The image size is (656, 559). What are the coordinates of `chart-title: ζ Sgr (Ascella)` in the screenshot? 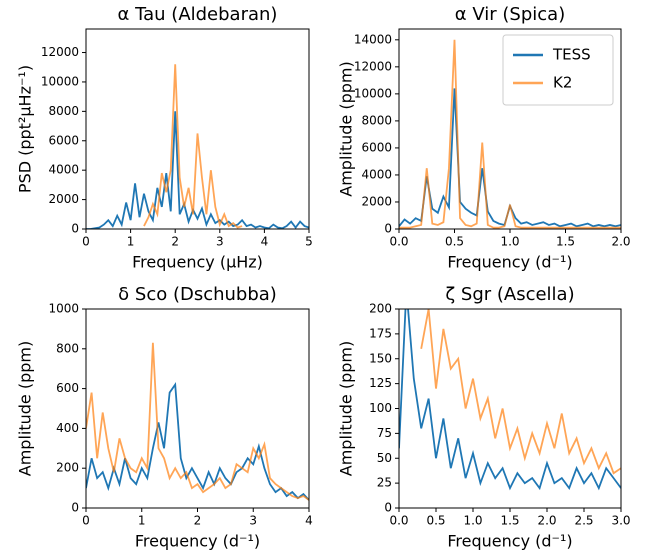 It's located at (509, 294).